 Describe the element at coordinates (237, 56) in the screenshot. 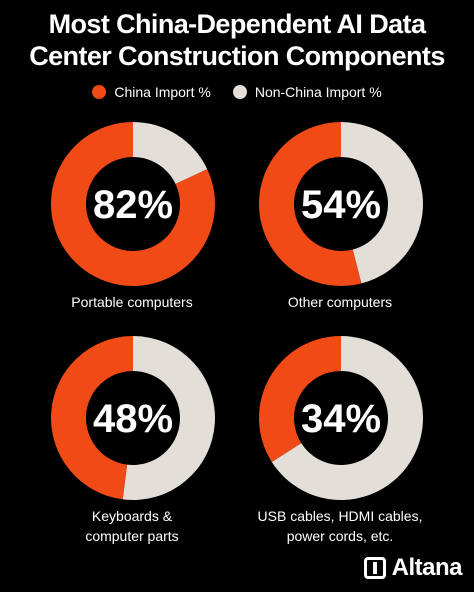

I see `title-line-2: Center Construction Components` at that location.